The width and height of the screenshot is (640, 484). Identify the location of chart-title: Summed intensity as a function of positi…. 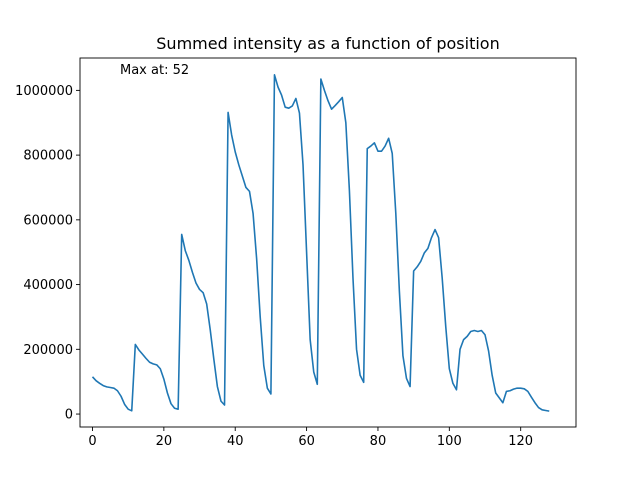
(327, 43).